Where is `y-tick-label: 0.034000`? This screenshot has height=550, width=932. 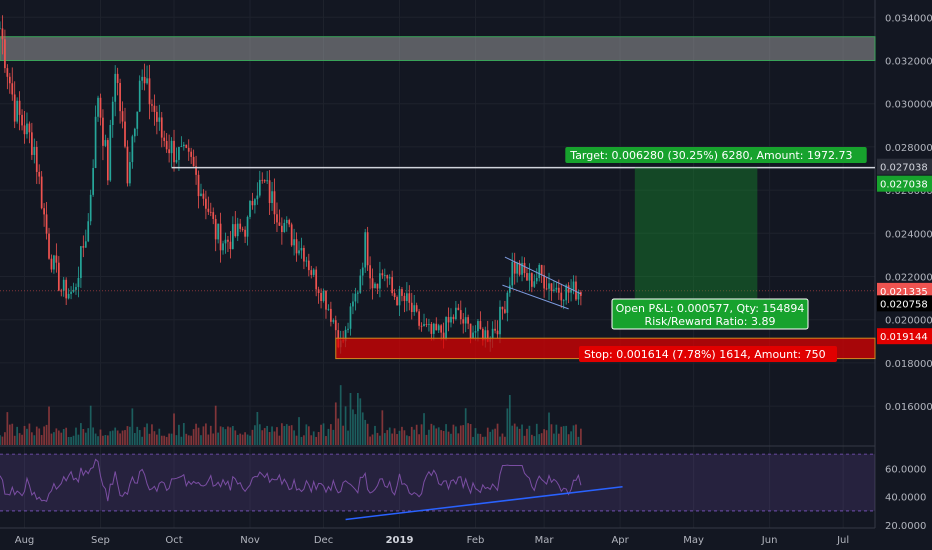
y-tick-label: 0.034000 is located at coordinates (908, 18).